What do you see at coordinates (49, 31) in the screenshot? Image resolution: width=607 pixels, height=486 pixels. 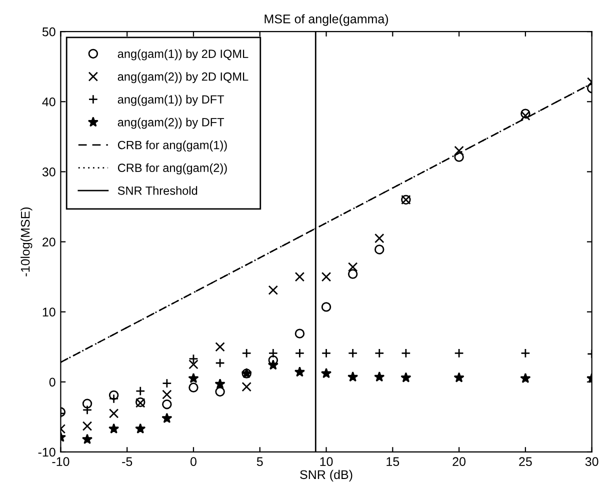 I see `y-tick-label: 50` at bounding box center [49, 31].